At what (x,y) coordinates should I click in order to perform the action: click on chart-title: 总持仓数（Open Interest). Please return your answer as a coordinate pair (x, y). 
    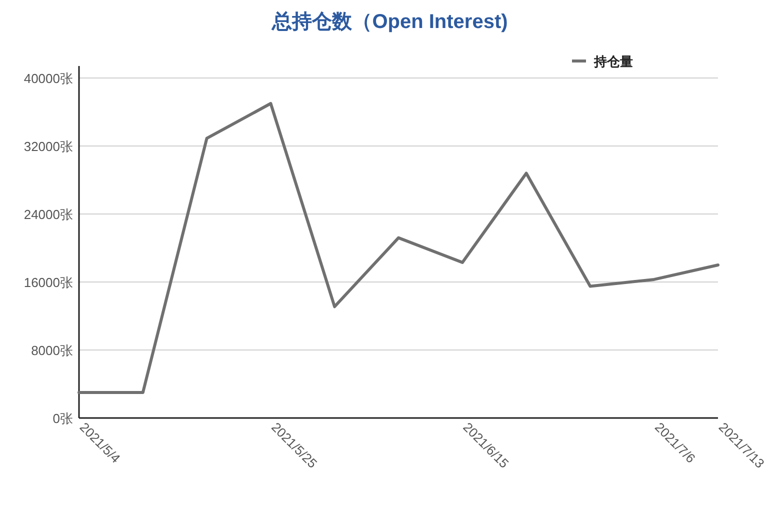
    Looking at the image, I should click on (389, 21).